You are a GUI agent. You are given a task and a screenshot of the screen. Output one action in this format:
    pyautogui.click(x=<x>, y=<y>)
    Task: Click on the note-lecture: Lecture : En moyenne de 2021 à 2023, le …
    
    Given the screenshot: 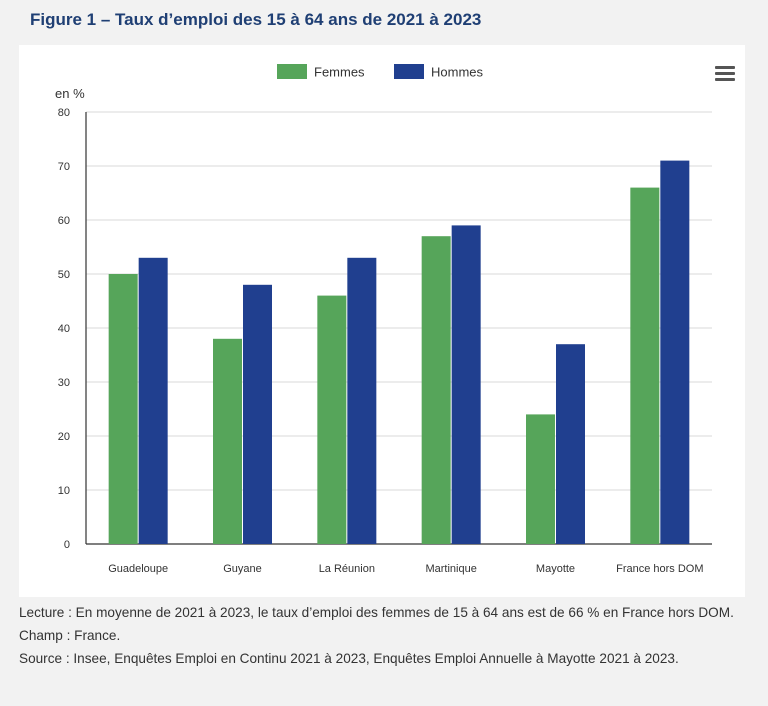 What is the action you would take?
    pyautogui.click(x=376, y=612)
    